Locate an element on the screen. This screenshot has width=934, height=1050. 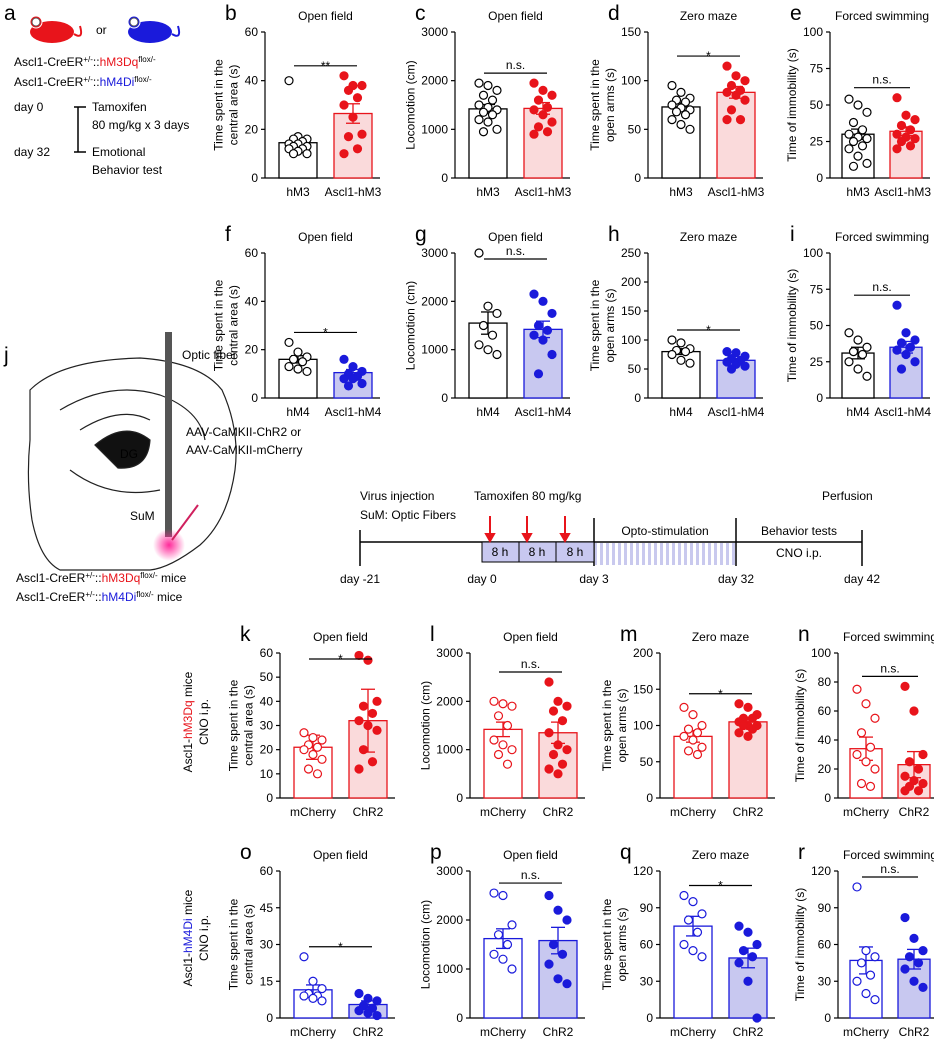
label: Optic fiber is located at coordinates (209, 355).